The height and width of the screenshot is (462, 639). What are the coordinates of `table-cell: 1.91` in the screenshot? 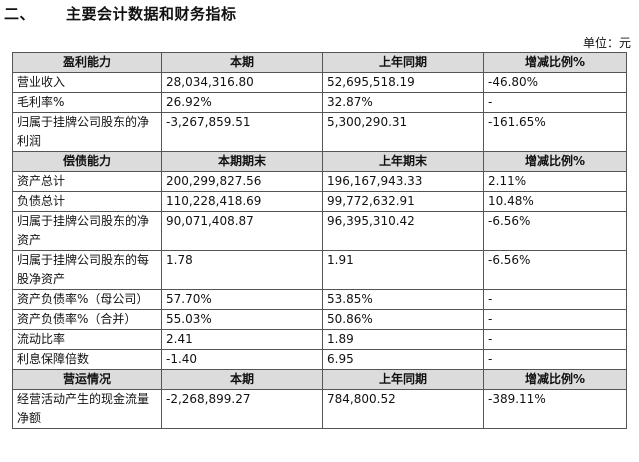 It's located at (403, 270).